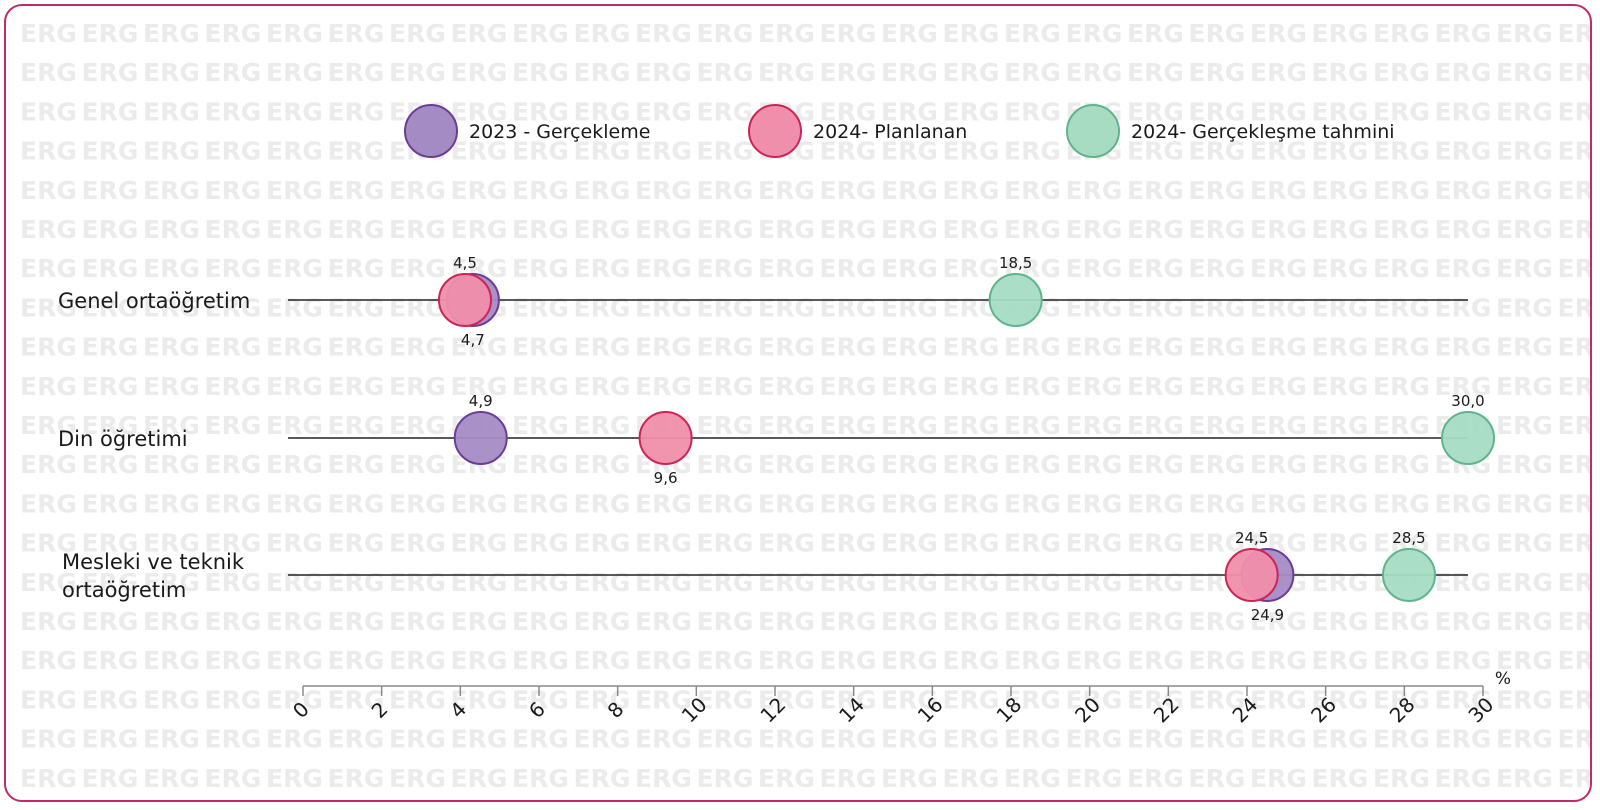 The height and width of the screenshot is (810, 1600). I want to click on tick-label: 26, so click(1323, 709).